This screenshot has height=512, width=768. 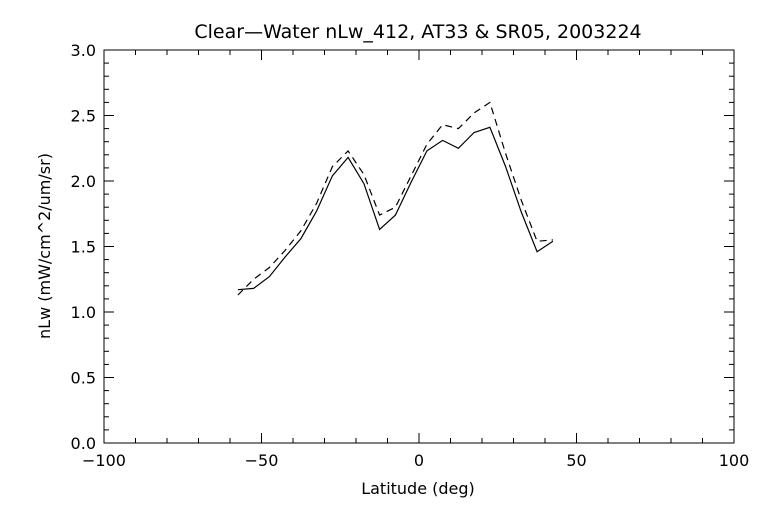 I want to click on x-tick-label: −50, so click(x=262, y=460).